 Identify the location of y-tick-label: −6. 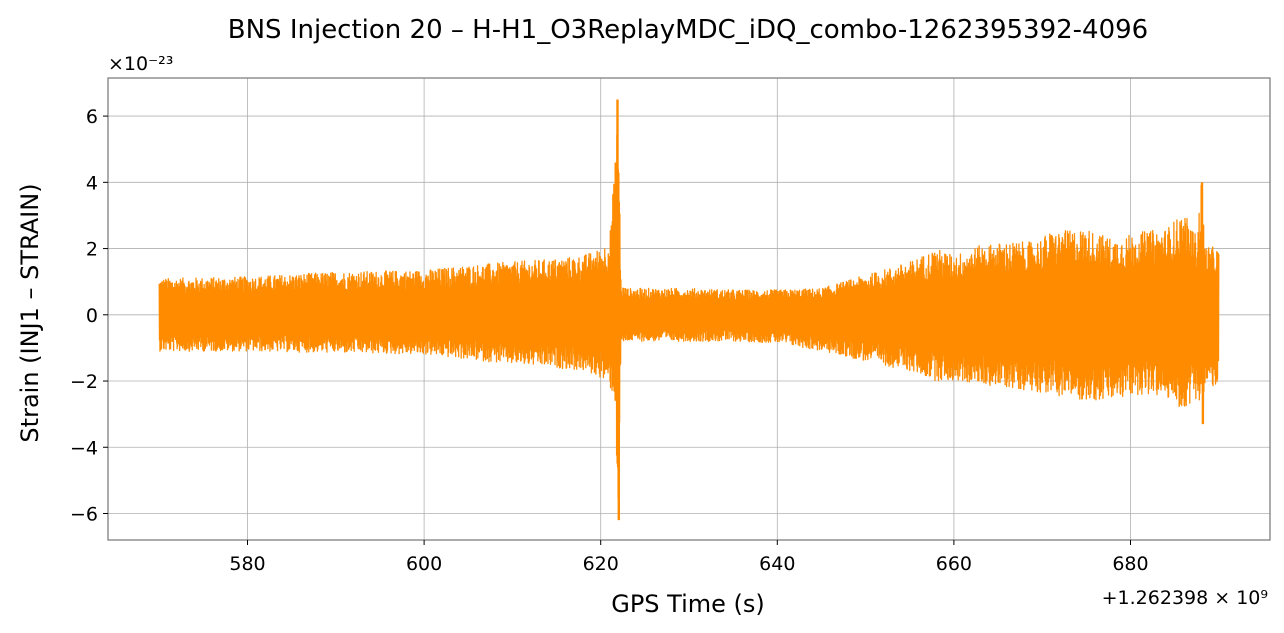
(84, 515).